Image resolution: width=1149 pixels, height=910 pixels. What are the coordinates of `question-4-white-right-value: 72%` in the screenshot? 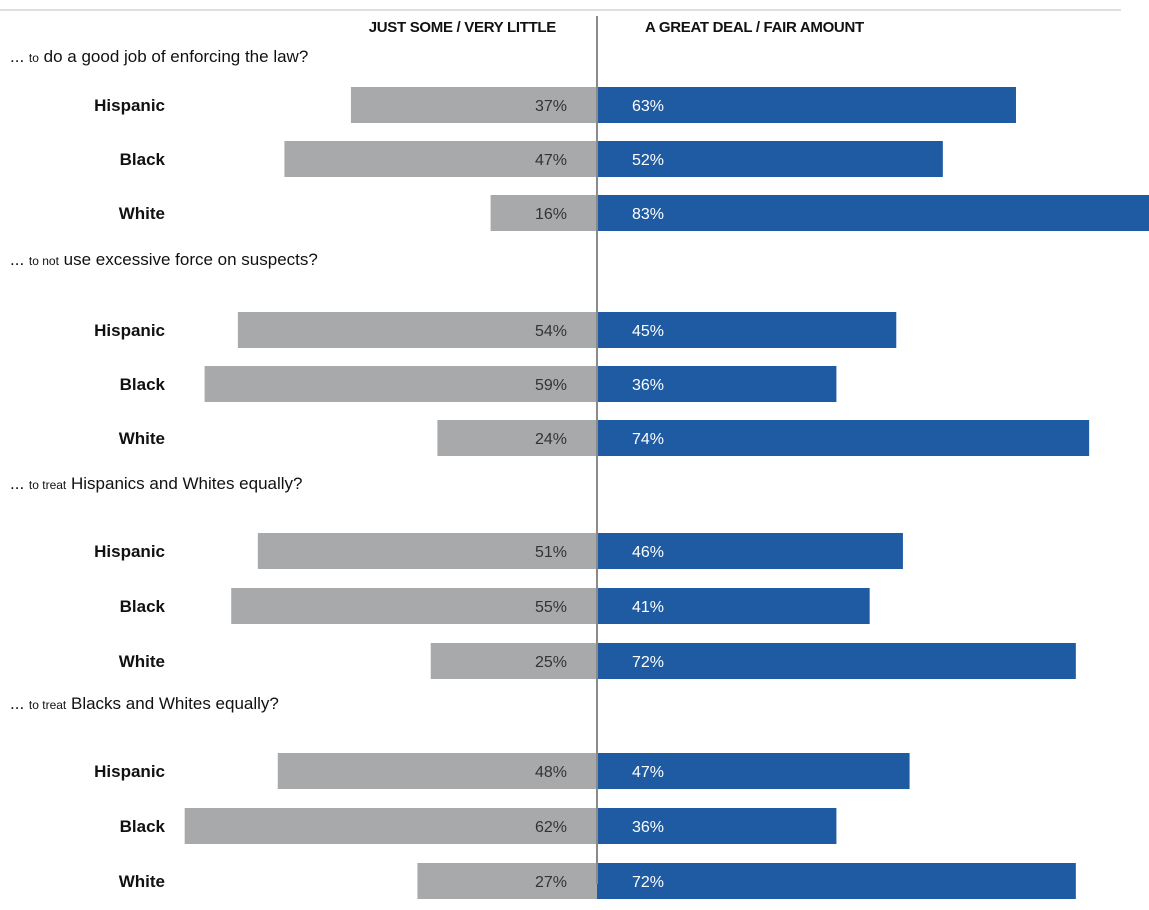 It's located at (648, 882).